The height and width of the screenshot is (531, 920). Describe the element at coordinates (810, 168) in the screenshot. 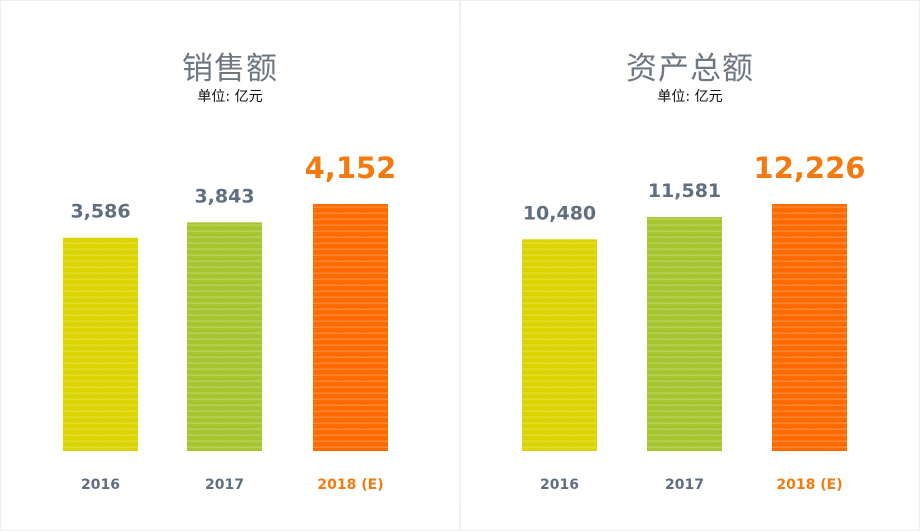

I see `value-label: 12,226` at that location.